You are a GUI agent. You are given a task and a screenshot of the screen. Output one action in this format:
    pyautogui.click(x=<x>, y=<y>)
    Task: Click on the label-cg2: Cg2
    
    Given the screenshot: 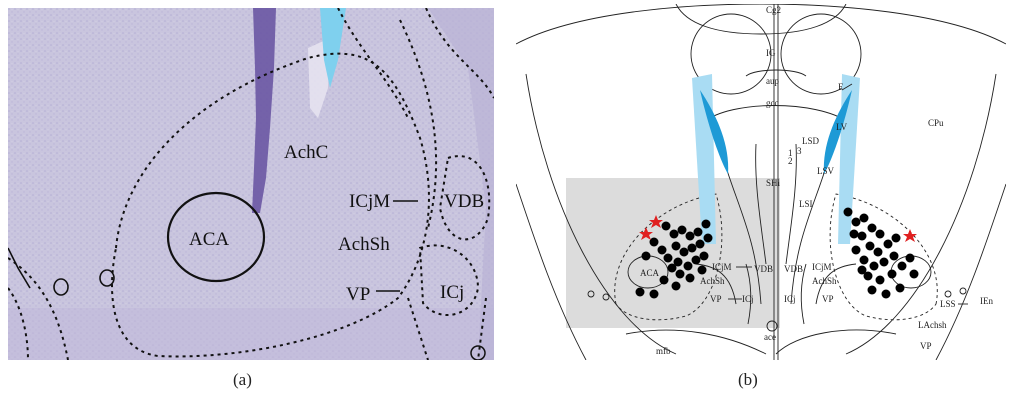 What is the action you would take?
    pyautogui.click(x=773, y=10)
    